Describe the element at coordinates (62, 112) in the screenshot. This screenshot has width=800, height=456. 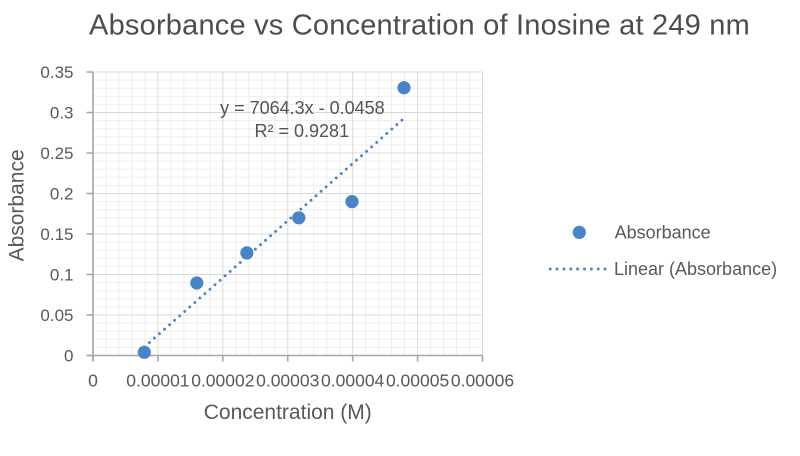
I see `svg-text: 0.3` at that location.